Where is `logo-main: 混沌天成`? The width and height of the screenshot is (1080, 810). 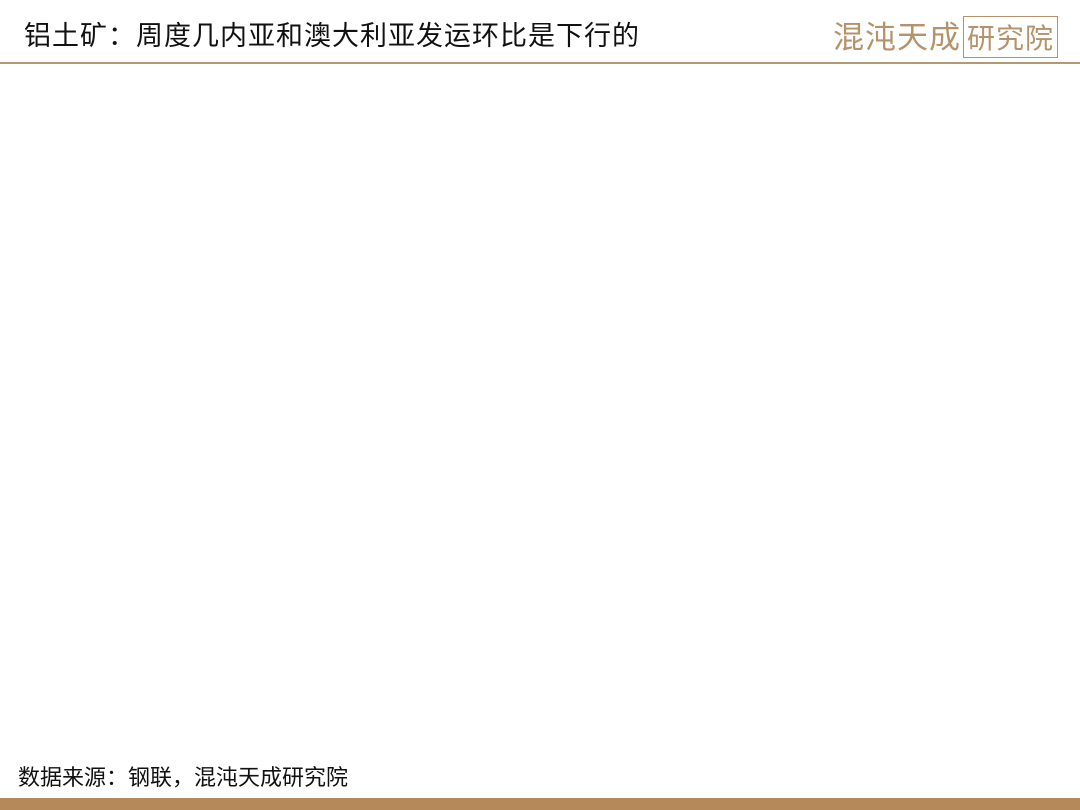 logo-main: 混沌天成 is located at coordinates (896, 38).